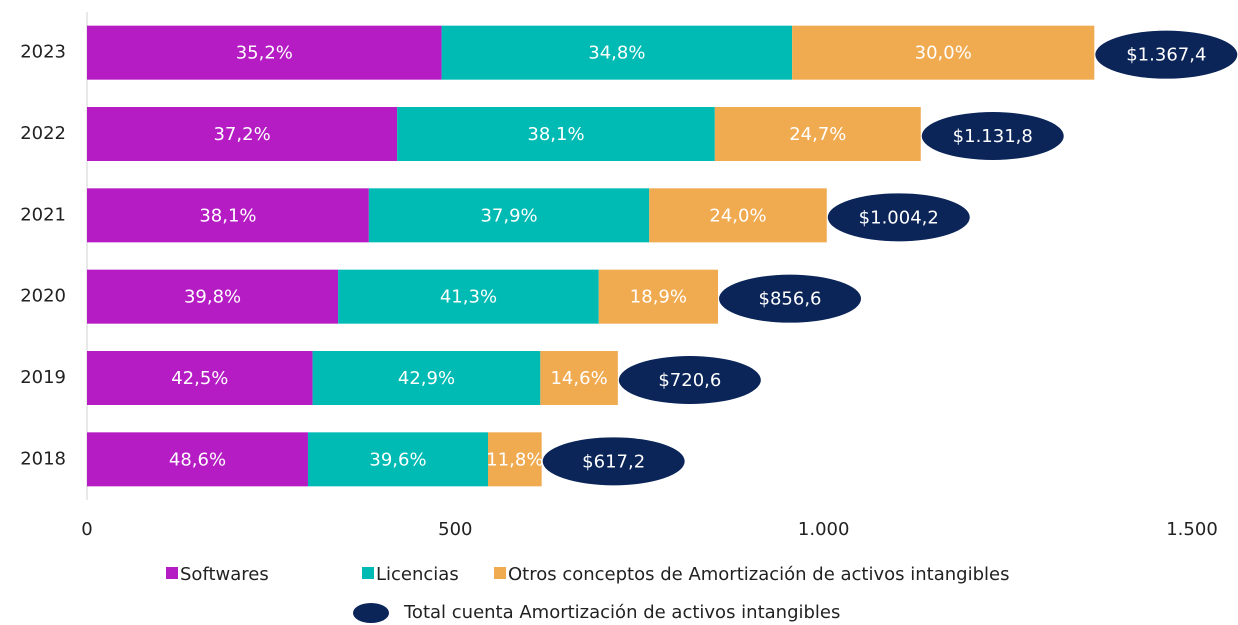  I want to click on total-label: $720,6, so click(689, 380).